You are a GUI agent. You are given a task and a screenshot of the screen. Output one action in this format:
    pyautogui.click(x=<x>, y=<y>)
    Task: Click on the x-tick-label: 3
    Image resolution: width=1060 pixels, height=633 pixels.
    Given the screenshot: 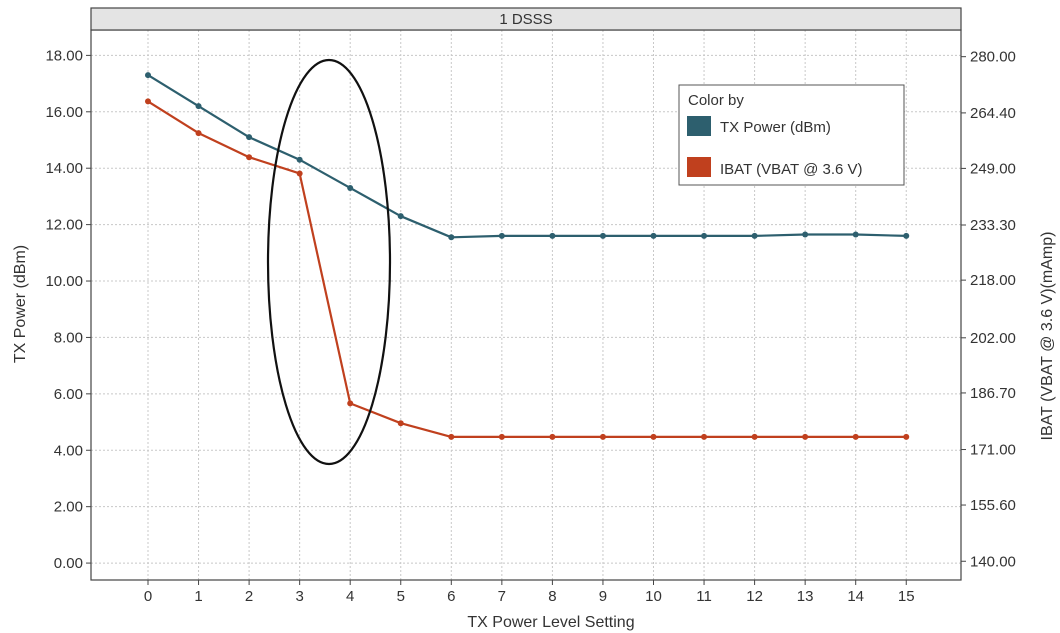 What is the action you would take?
    pyautogui.click(x=299, y=596)
    